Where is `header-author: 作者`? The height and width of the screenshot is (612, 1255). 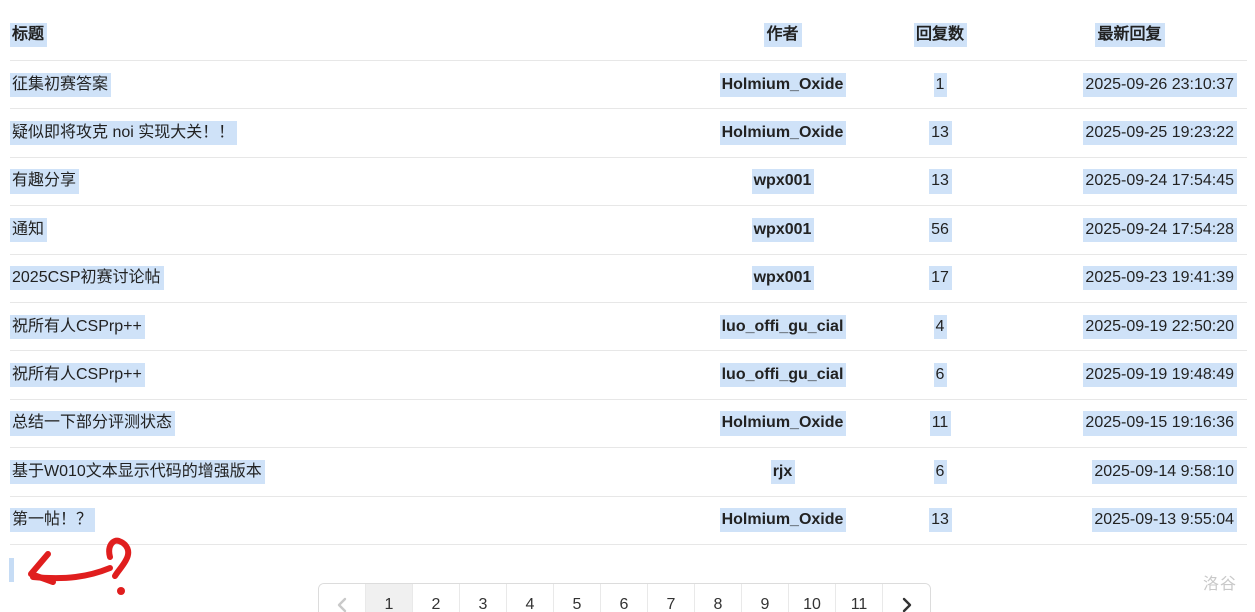 header-author: 作者 is located at coordinates (783, 35).